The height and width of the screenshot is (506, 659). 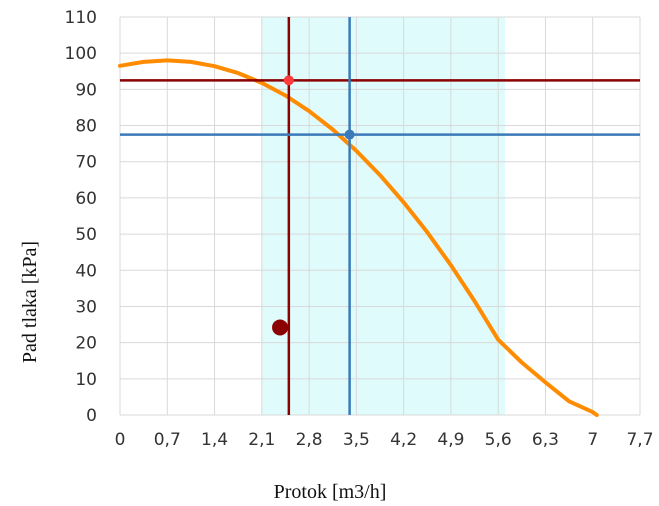 I want to click on y-tick-label: 60, so click(x=86, y=199).